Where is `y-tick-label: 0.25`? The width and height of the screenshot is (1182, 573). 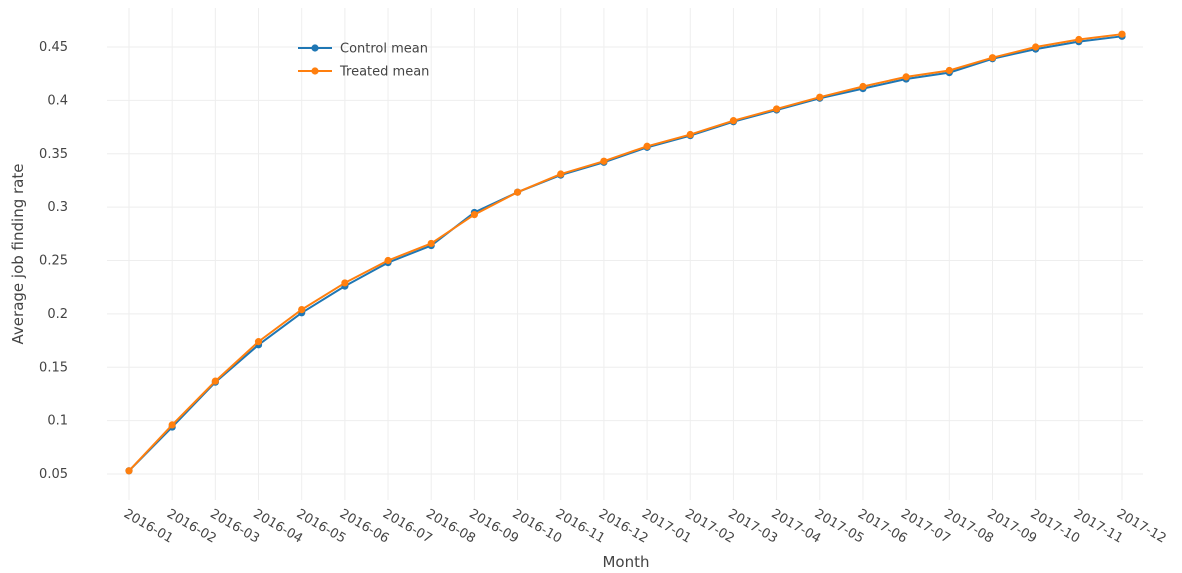 y-tick-label: 0.25 is located at coordinates (53, 261).